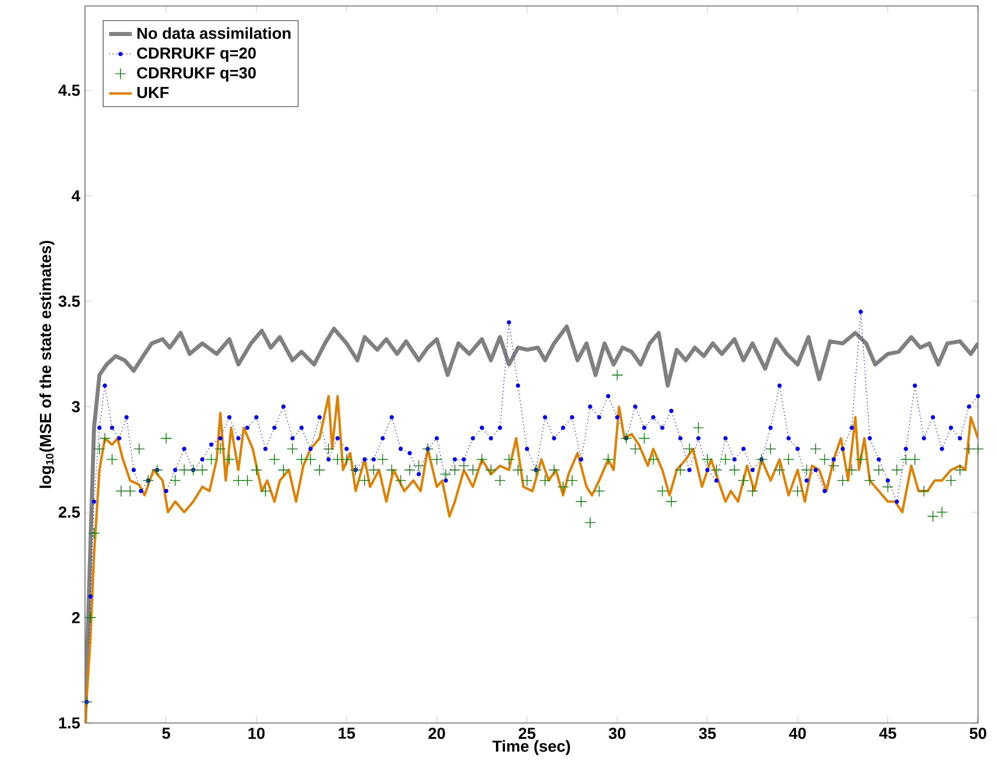  What do you see at coordinates (214, 33) in the screenshot?
I see `legend-label: No data assimilation` at bounding box center [214, 33].